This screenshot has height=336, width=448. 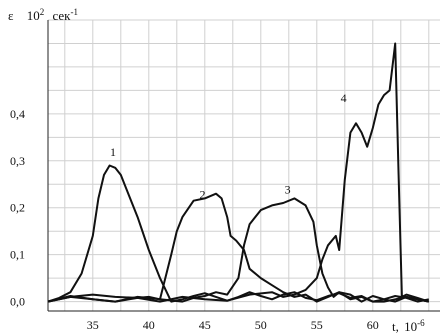 What do you see at coordinates (149, 325) in the screenshot?
I see `x-tick-label: 40` at bounding box center [149, 325].